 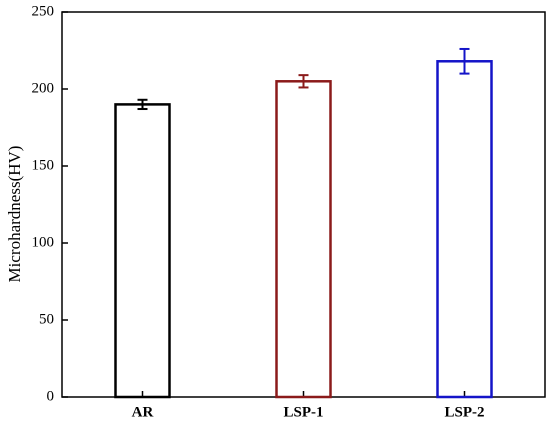 I want to click on y-tick-label: 0, so click(x=51, y=396).